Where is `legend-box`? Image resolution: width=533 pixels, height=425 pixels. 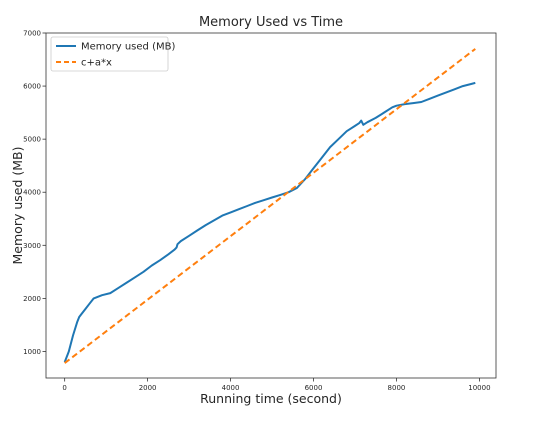
legend-box is located at coordinates (109, 54).